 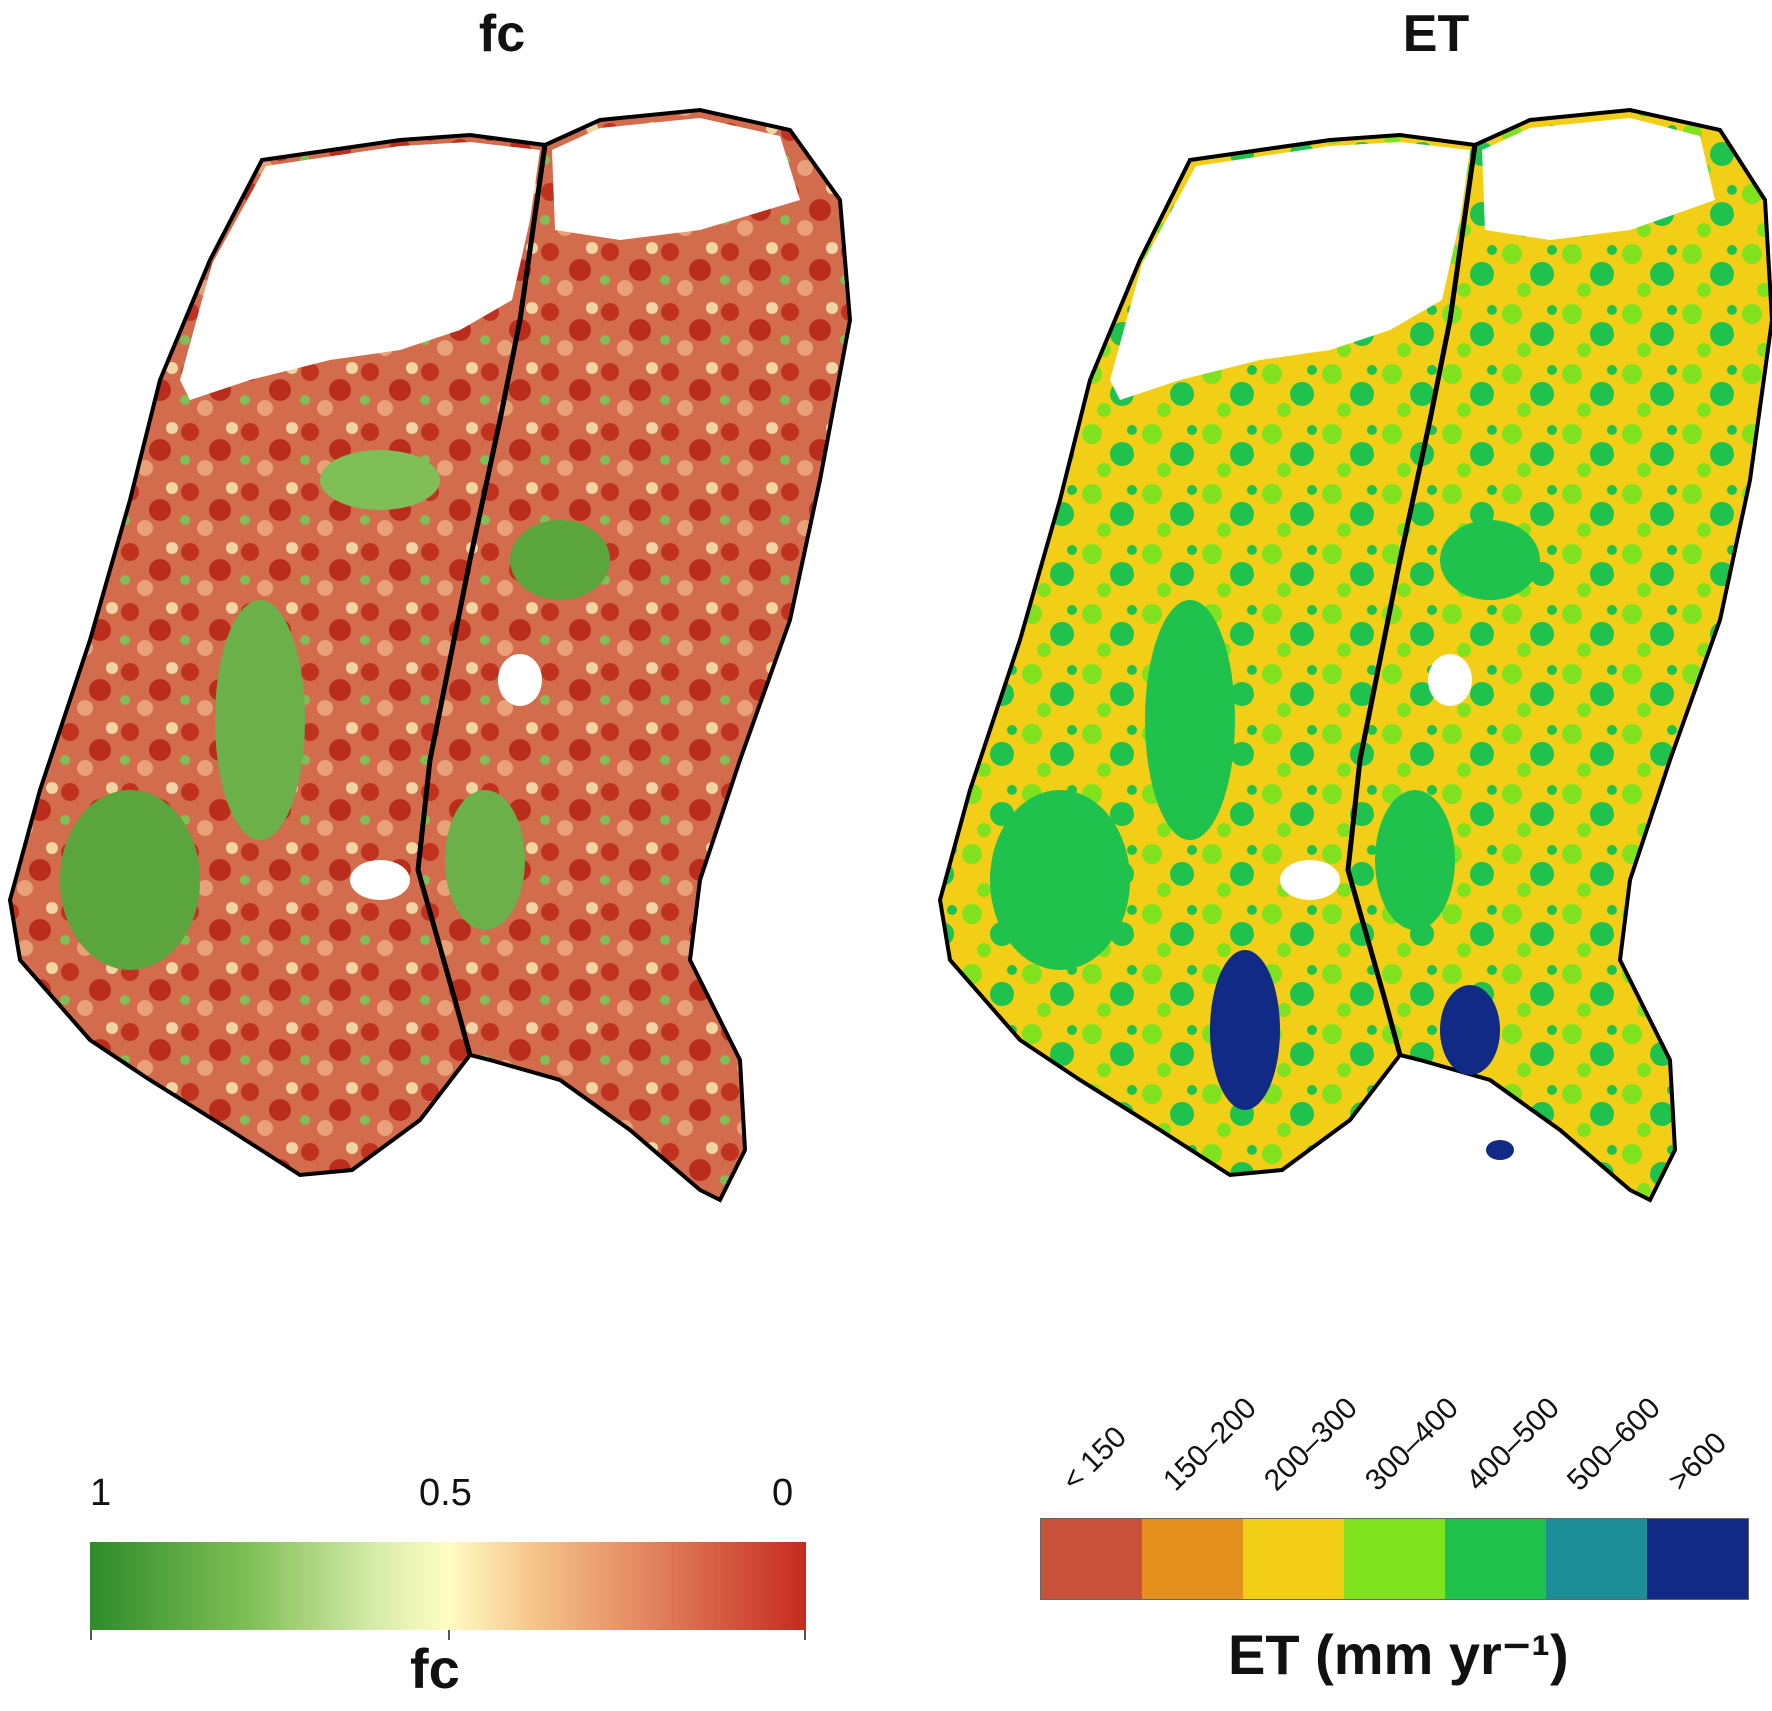 I want to click on et-divide-line, so click(x=1411, y=600).